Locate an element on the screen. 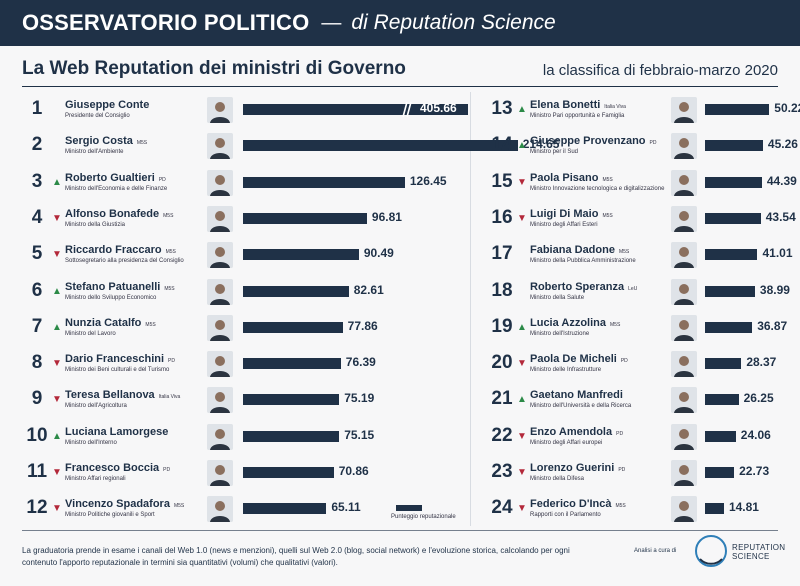  minister-name: Lucia Azzolina M5S is located at coordinates (575, 323).